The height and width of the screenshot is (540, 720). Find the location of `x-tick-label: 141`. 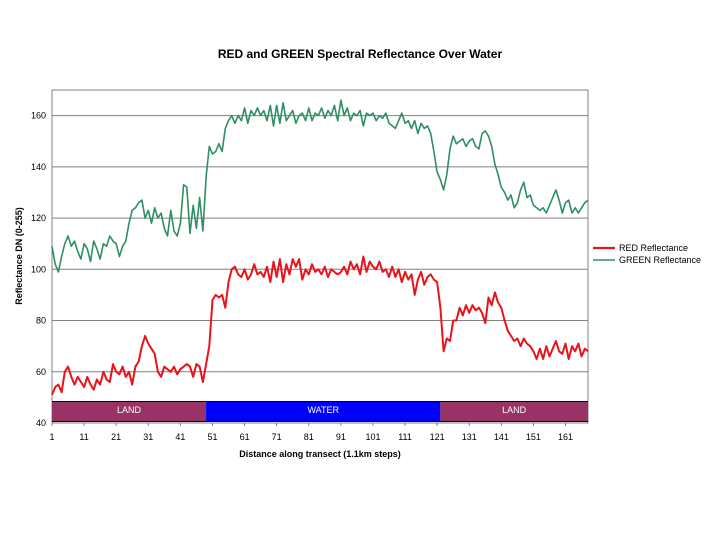

x-tick-label: 141 is located at coordinates (501, 437).